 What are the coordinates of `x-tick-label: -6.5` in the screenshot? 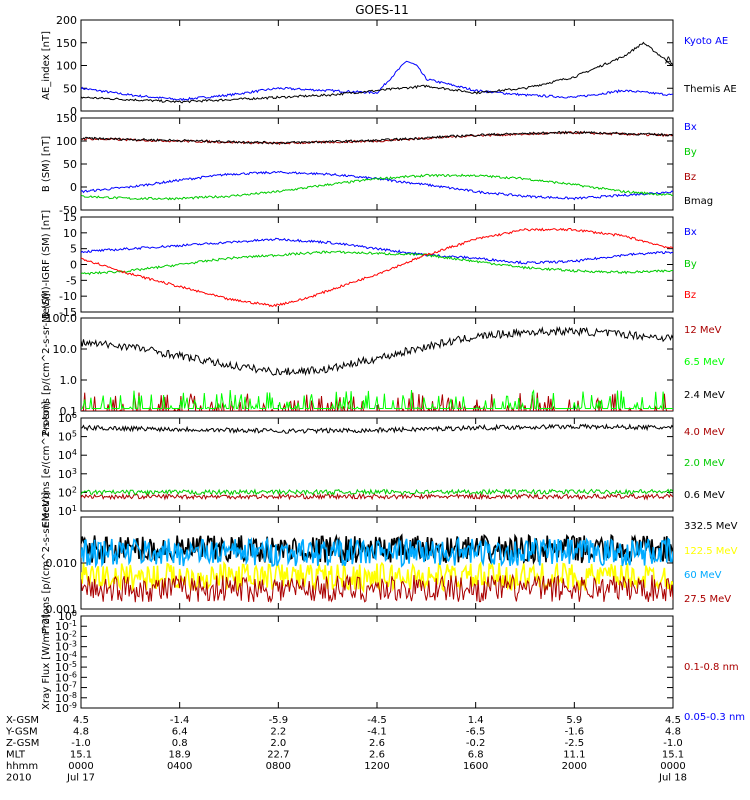 It's located at (476, 732).